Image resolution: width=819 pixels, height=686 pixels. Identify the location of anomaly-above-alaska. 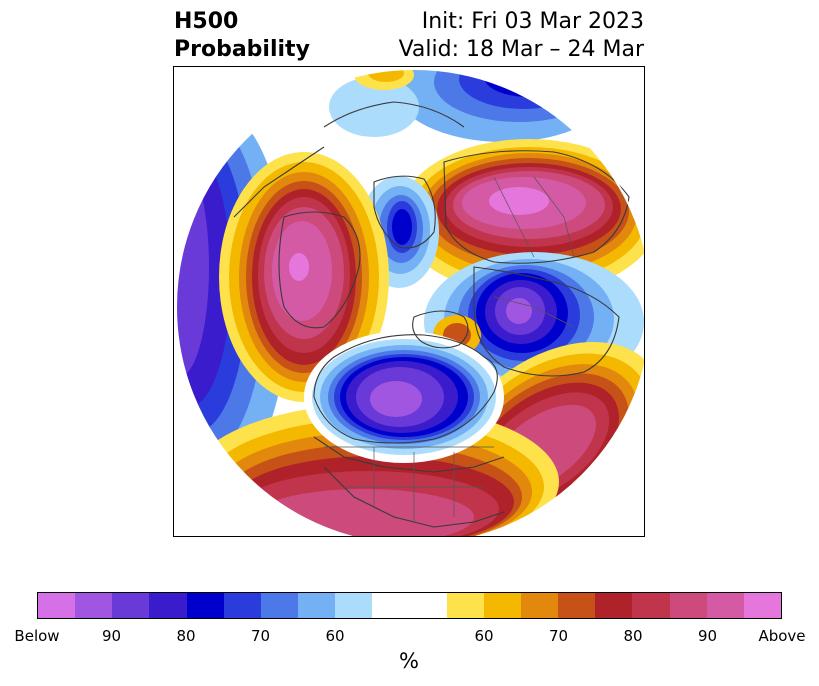
(304, 277).